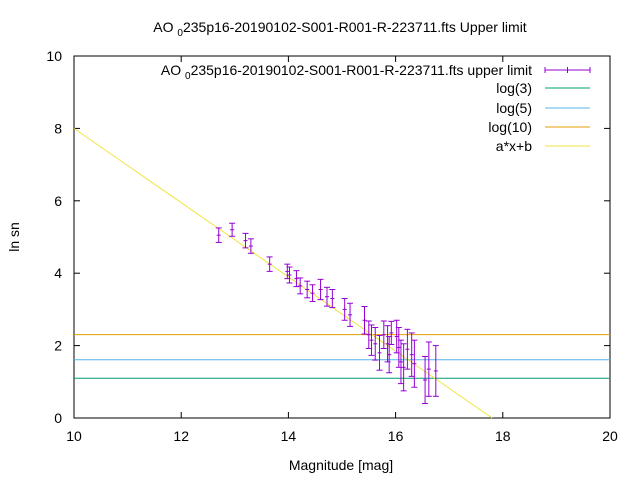 The height and width of the screenshot is (480, 640). Describe the element at coordinates (510, 127) in the screenshot. I see `legend-label: log(10)` at that location.